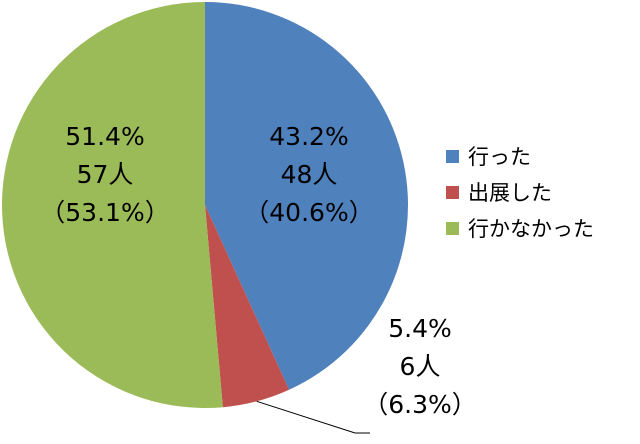 This screenshot has height=444, width=640. I want to click on slice-label-exhibited: 5.4% 6人 （6.3%）, so click(420, 367).